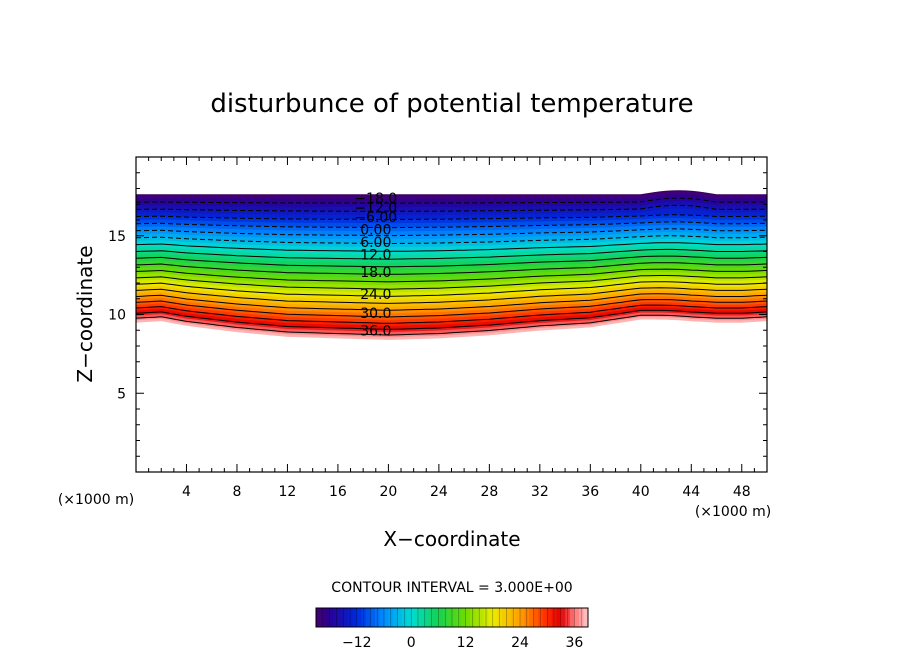 Image resolution: width=904 pixels, height=659 pixels. I want to click on x-unit-right: (×1000 m), so click(733, 512).